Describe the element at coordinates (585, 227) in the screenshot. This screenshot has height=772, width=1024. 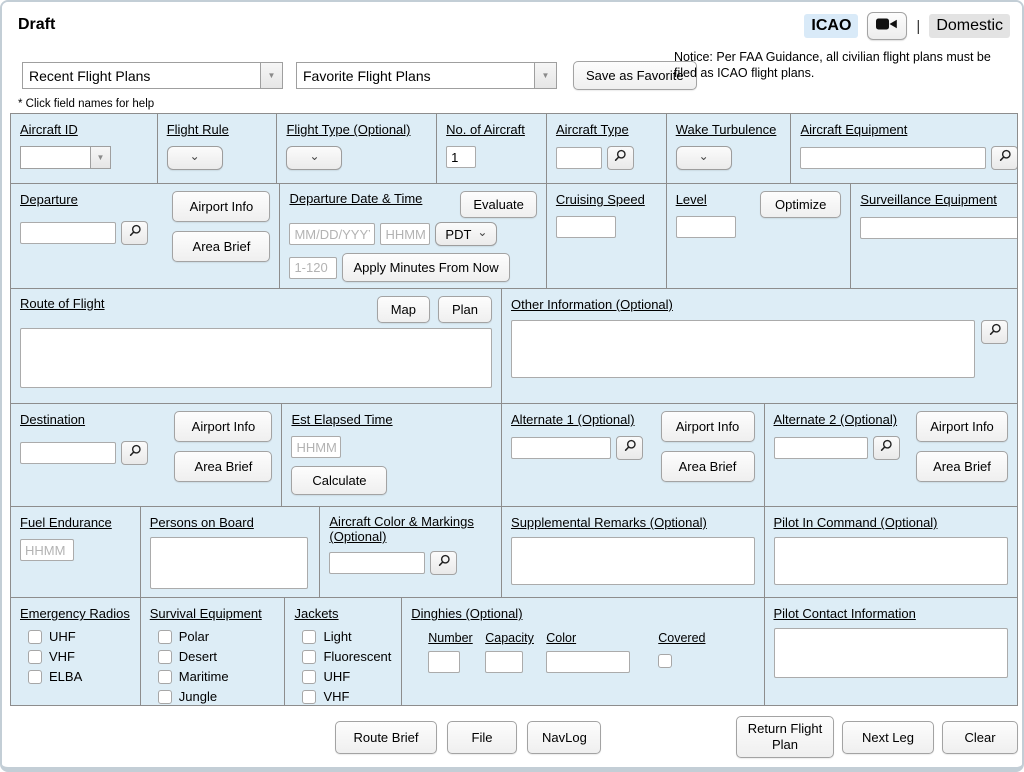
I see `cruising-speed-input` at that location.